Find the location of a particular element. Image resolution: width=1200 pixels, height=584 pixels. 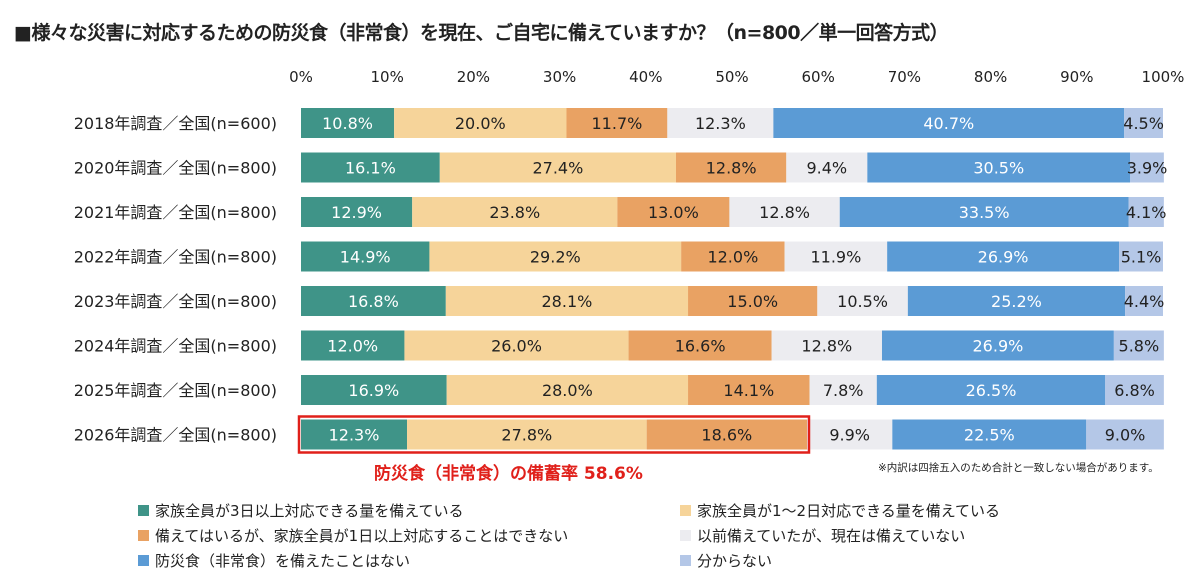

x-tick-label: 80% is located at coordinates (990, 77).